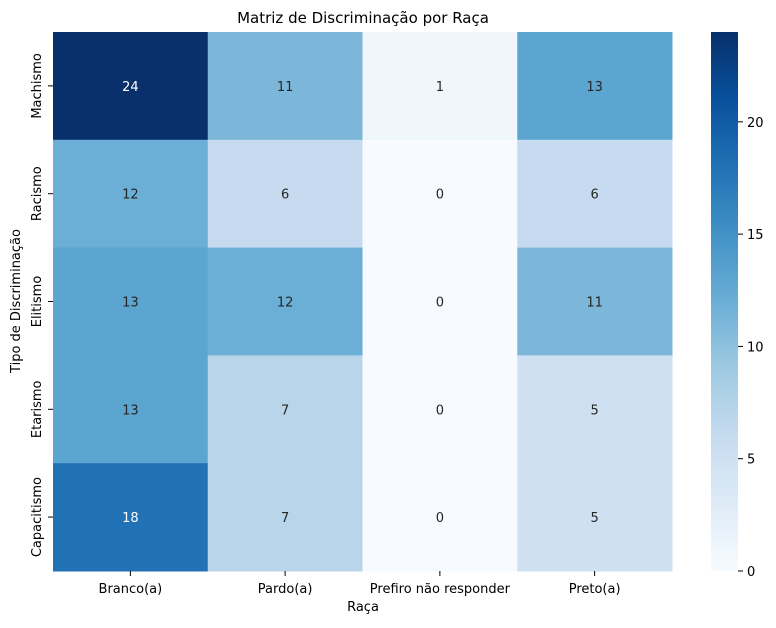 This screenshot has width=776, height=628. Describe the element at coordinates (37, 302) in the screenshot. I see `y-tick-label: Elitismo` at that location.